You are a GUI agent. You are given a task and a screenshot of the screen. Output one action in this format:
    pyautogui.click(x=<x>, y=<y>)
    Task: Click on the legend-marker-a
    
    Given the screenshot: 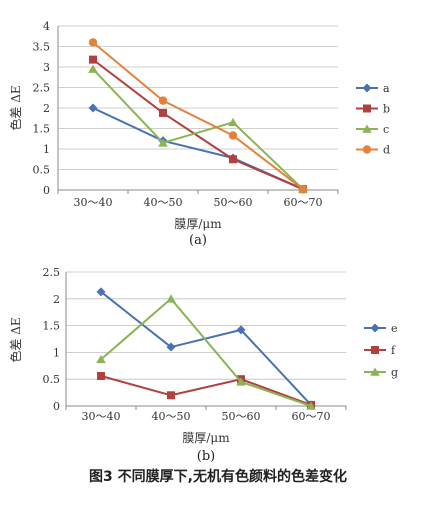 What is the action you would take?
    pyautogui.click(x=367, y=88)
    